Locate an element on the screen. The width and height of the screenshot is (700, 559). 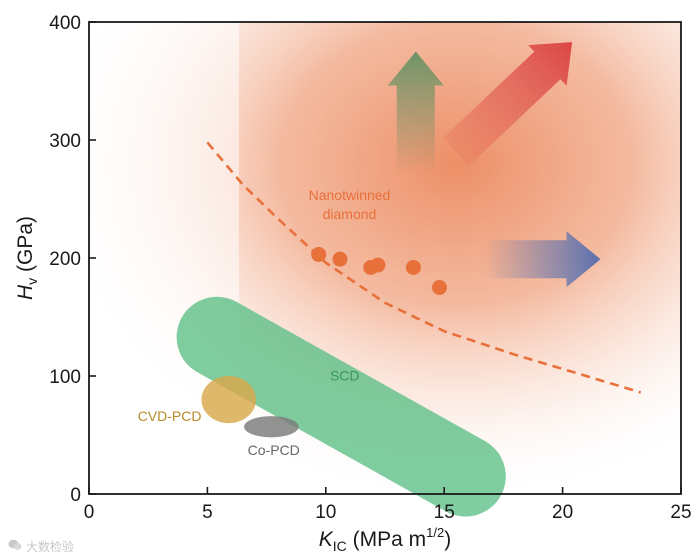
region-cvd-pcd is located at coordinates (228, 400).